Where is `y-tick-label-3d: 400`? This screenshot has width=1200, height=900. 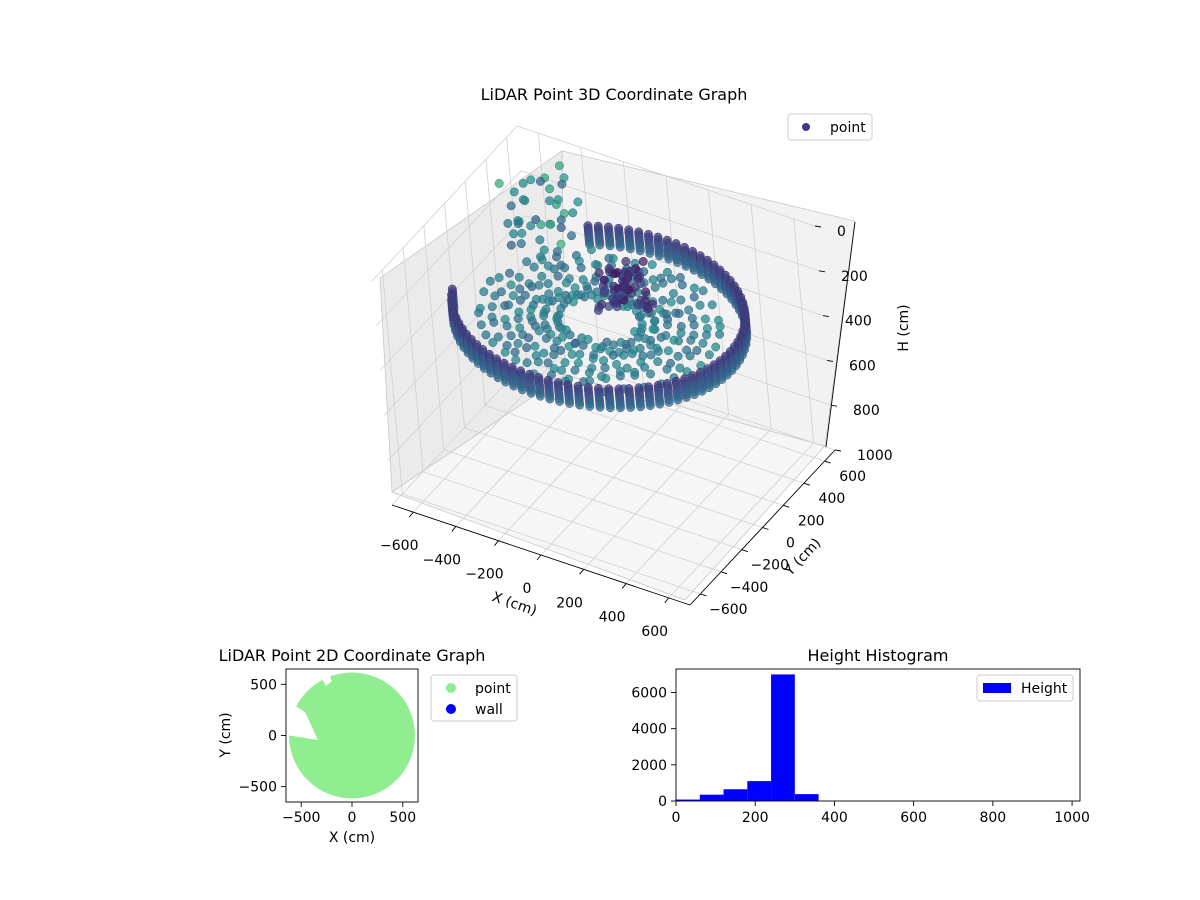 y-tick-label-3d: 400 is located at coordinates (832, 499).